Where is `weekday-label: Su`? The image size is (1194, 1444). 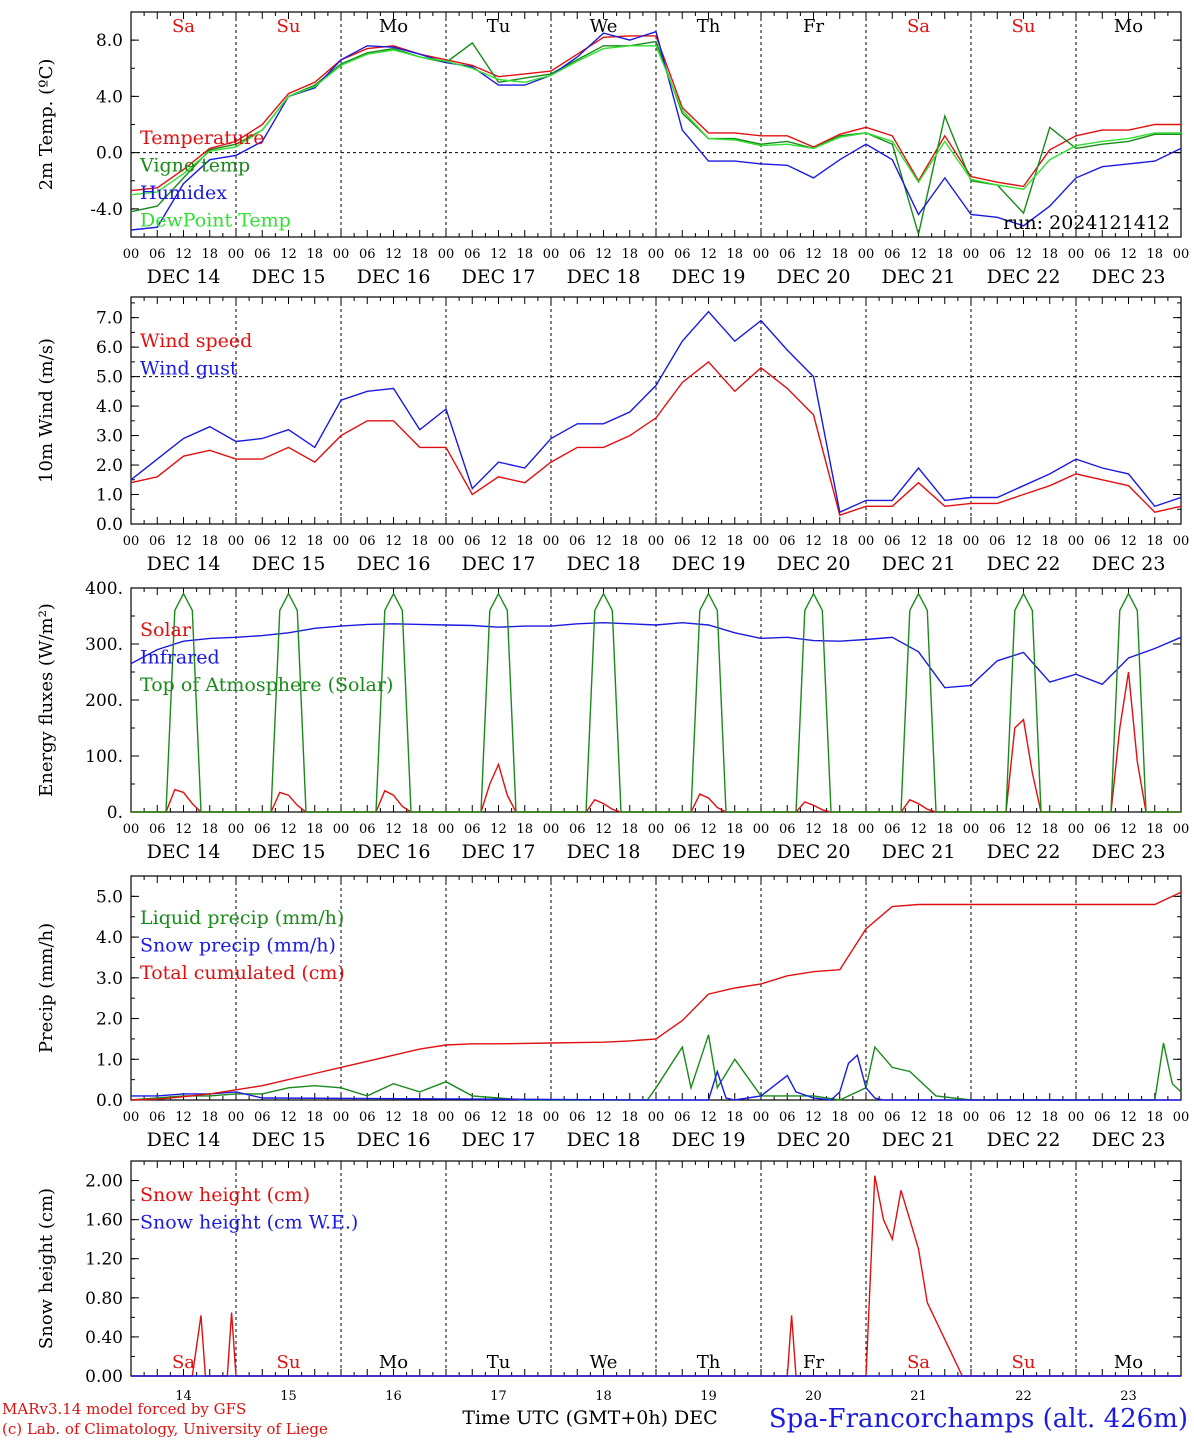 weekday-label: Su is located at coordinates (289, 26).